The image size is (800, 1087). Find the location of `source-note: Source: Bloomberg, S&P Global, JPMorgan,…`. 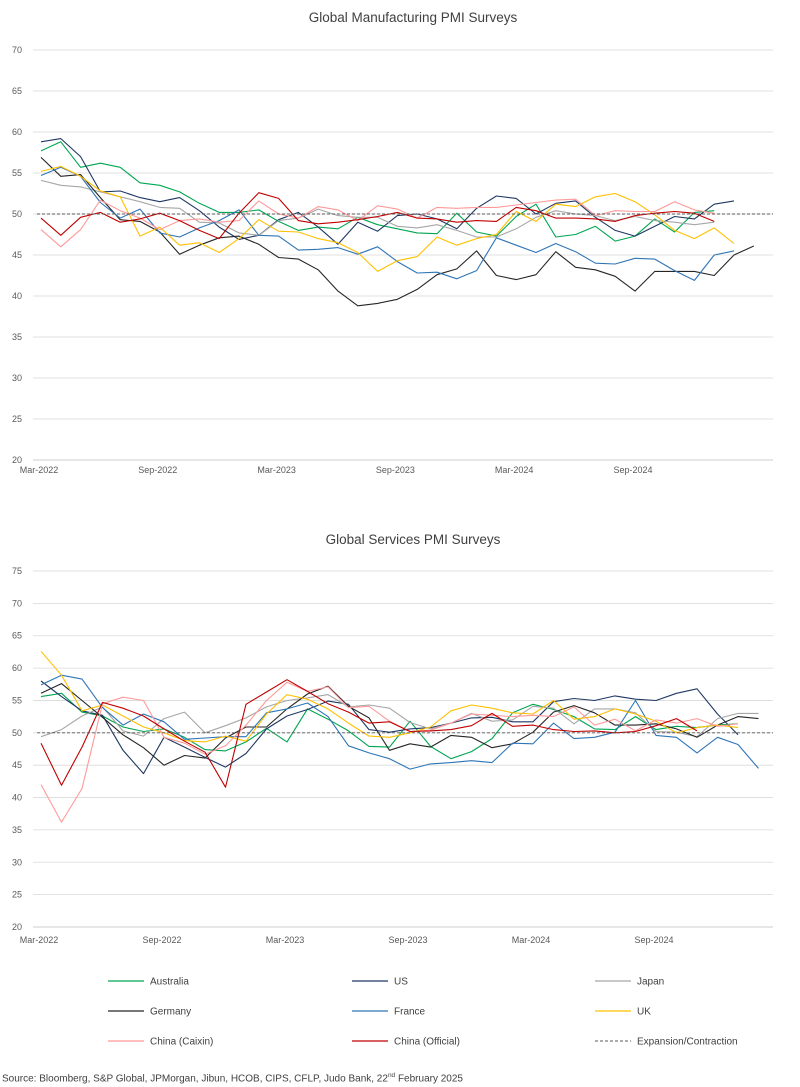

source-note: Source: Bloomberg, S&P Global, JPMorgan,… is located at coordinates (232, 1078).